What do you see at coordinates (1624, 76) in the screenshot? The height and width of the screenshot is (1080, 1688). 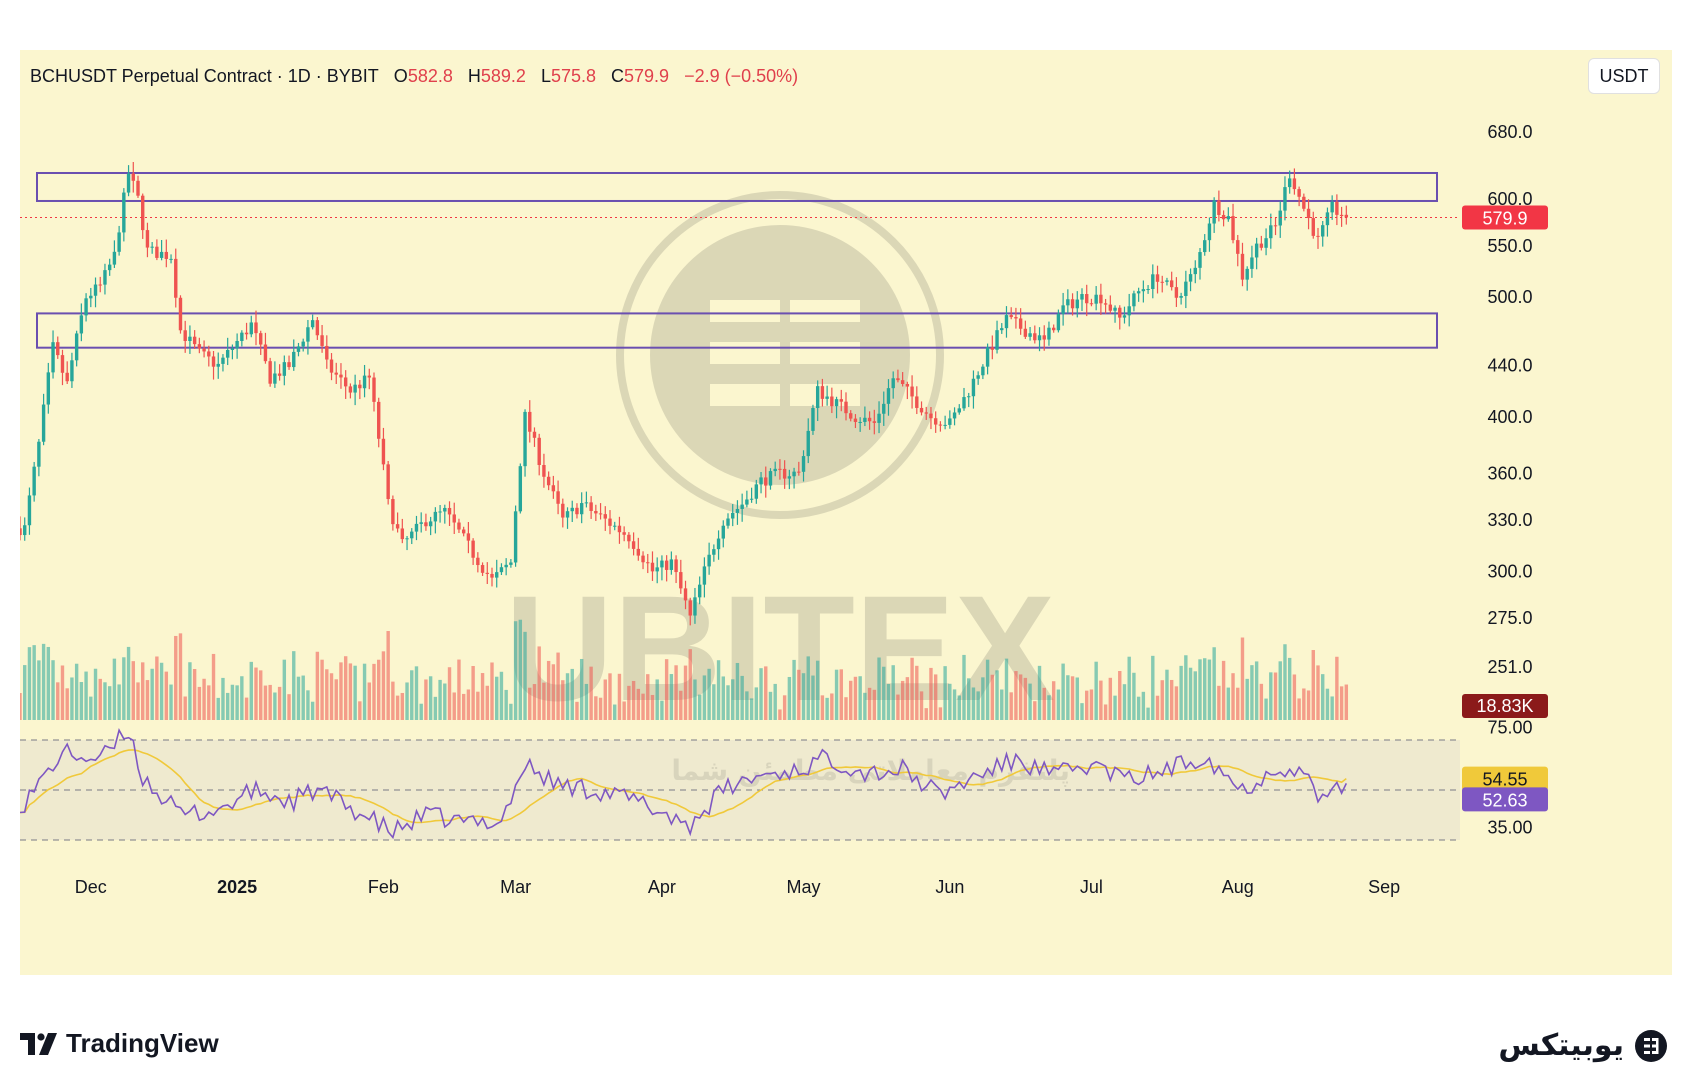 I see `currency-button: USDT` at bounding box center [1624, 76].